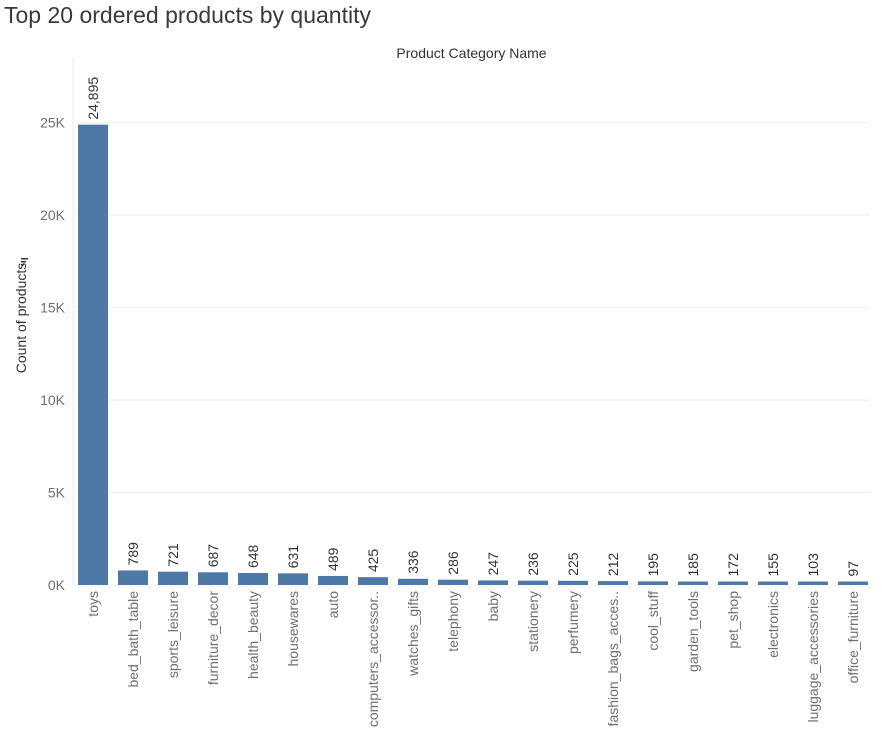 This screenshot has height=743, width=882. What do you see at coordinates (57, 585) in the screenshot?
I see `y-tick-label: 0K` at bounding box center [57, 585].